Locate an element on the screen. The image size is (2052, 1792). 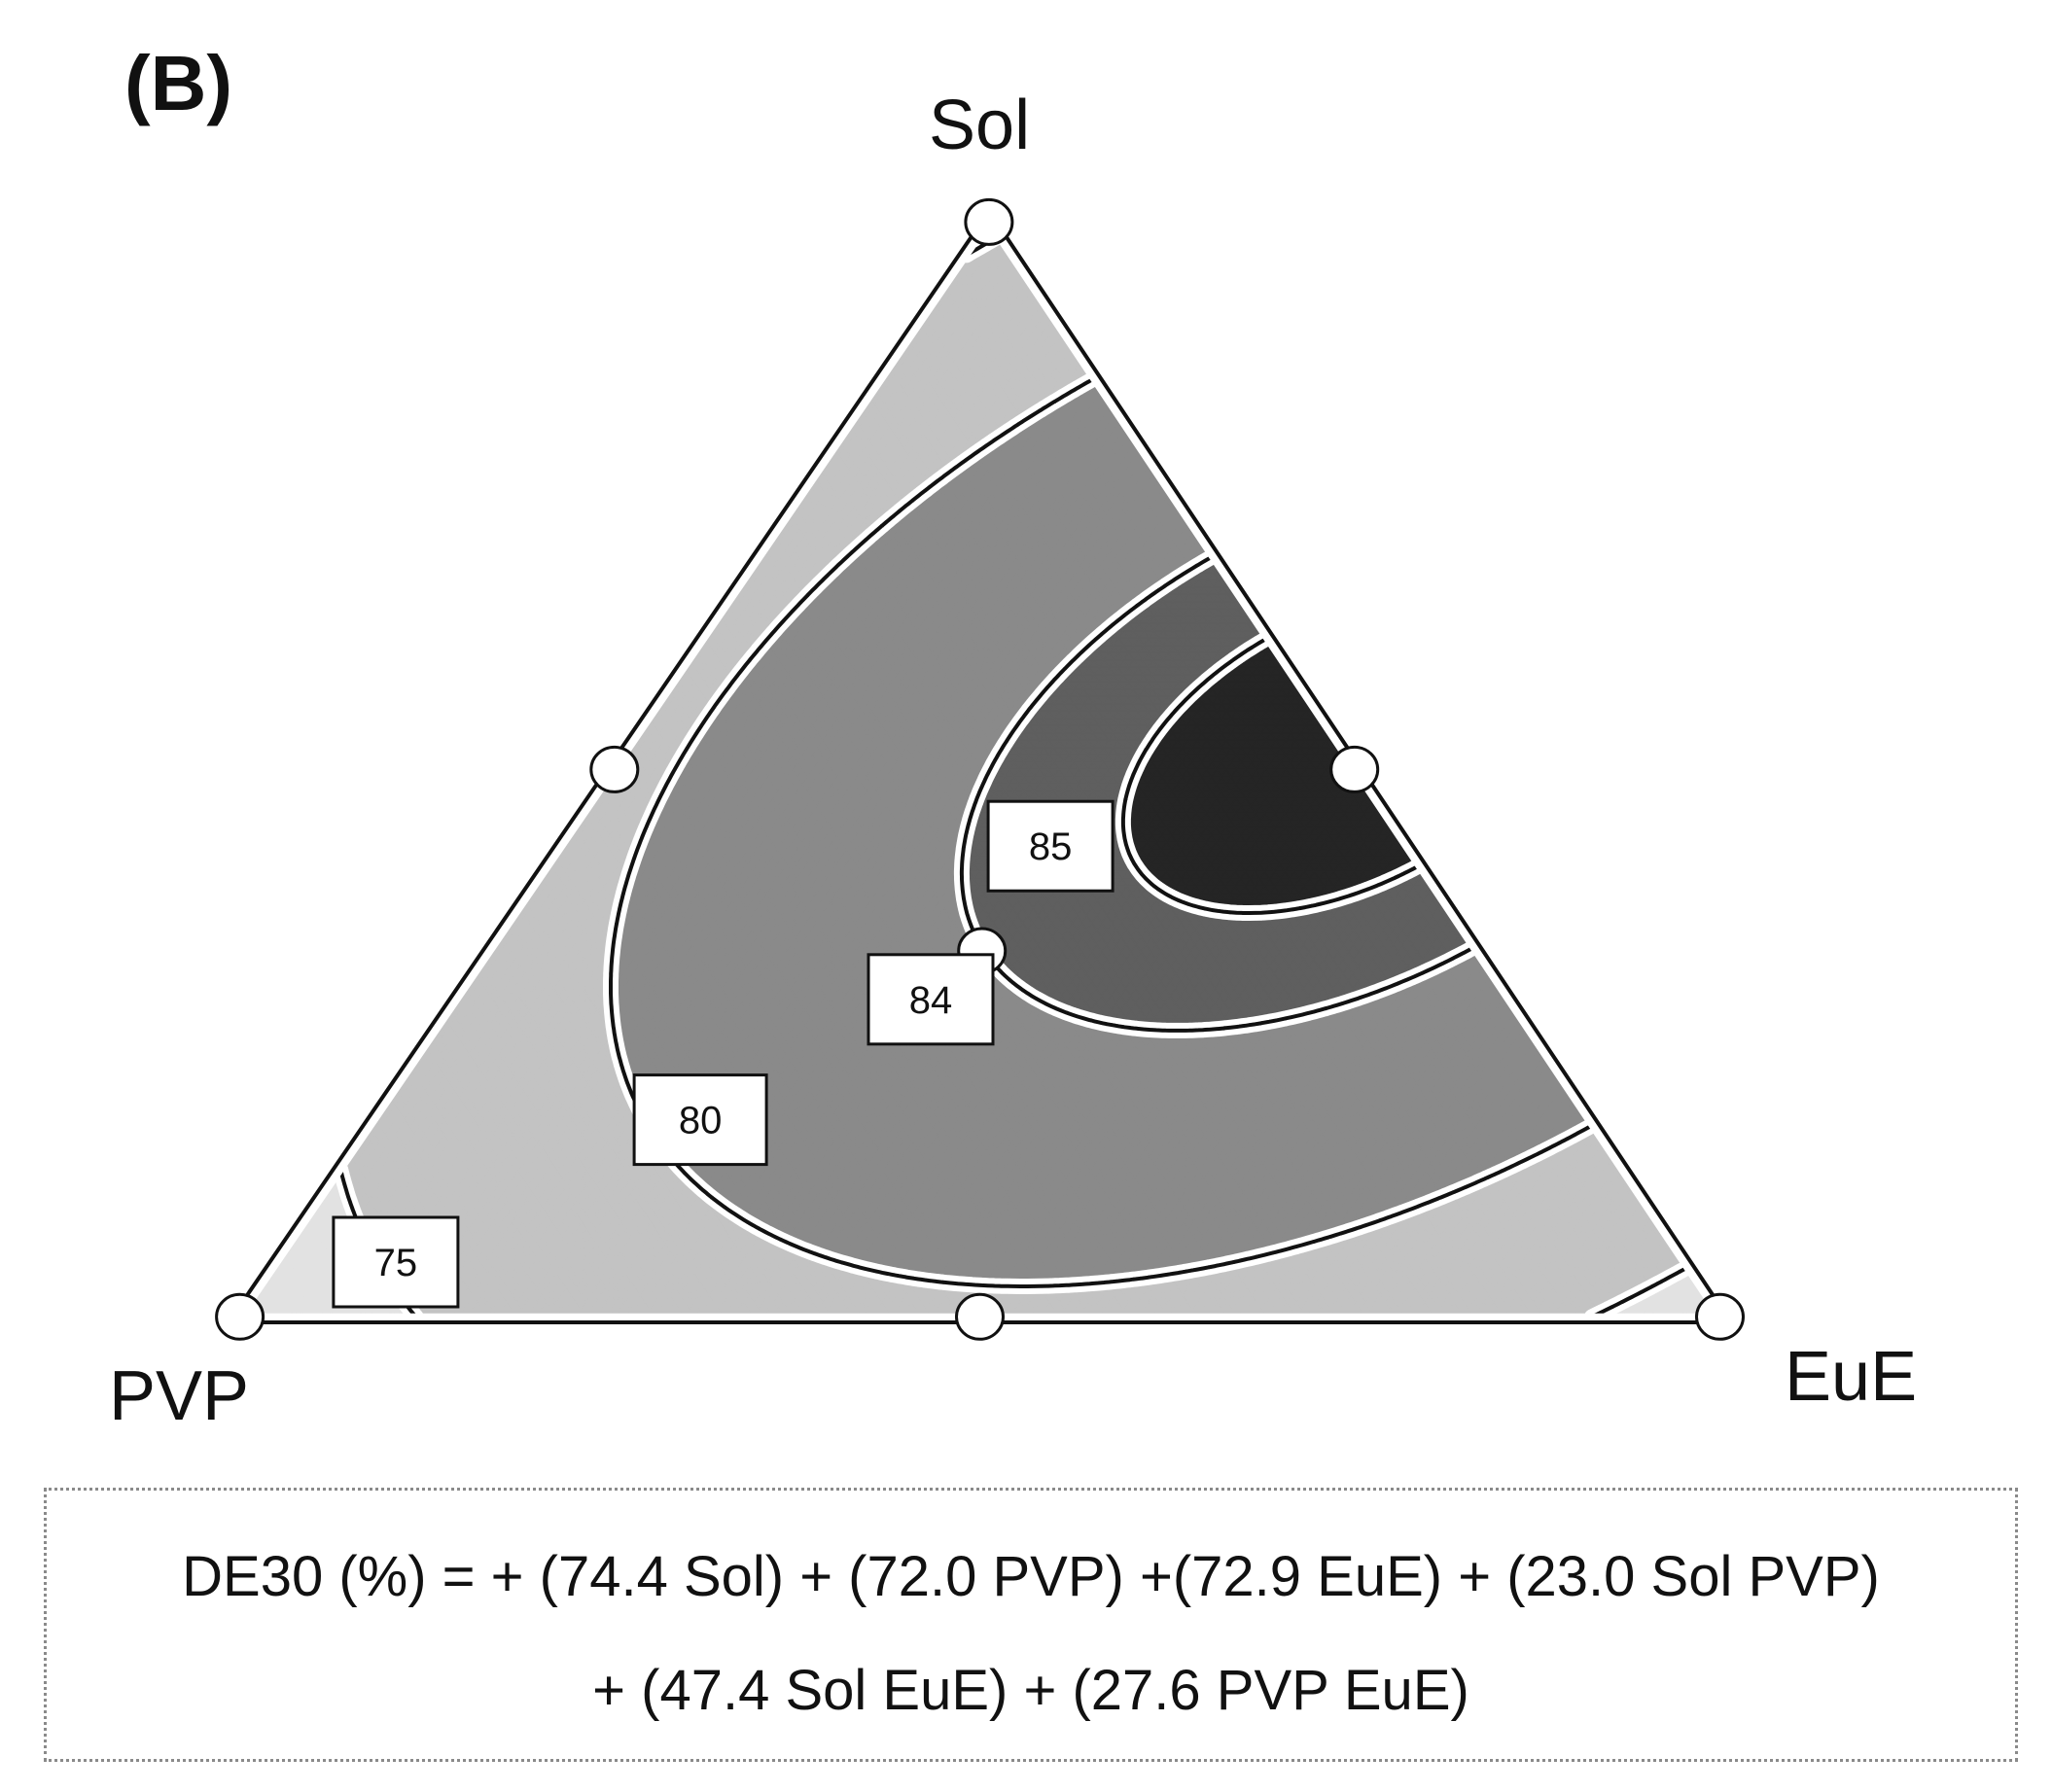
panel-label: (B) is located at coordinates (178, 83).